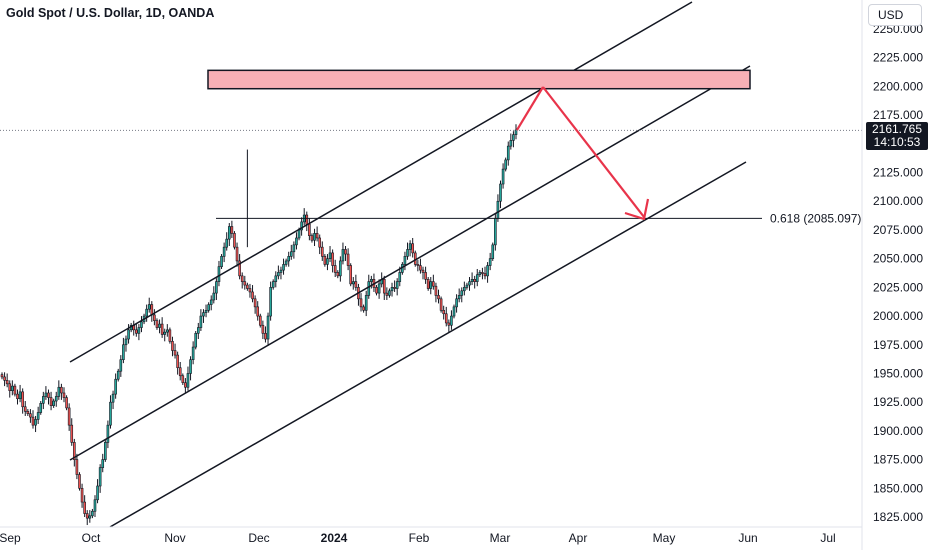 This screenshot has height=555, width=932. What do you see at coordinates (174, 538) in the screenshot?
I see `time-tick-label: Nov` at bounding box center [174, 538].